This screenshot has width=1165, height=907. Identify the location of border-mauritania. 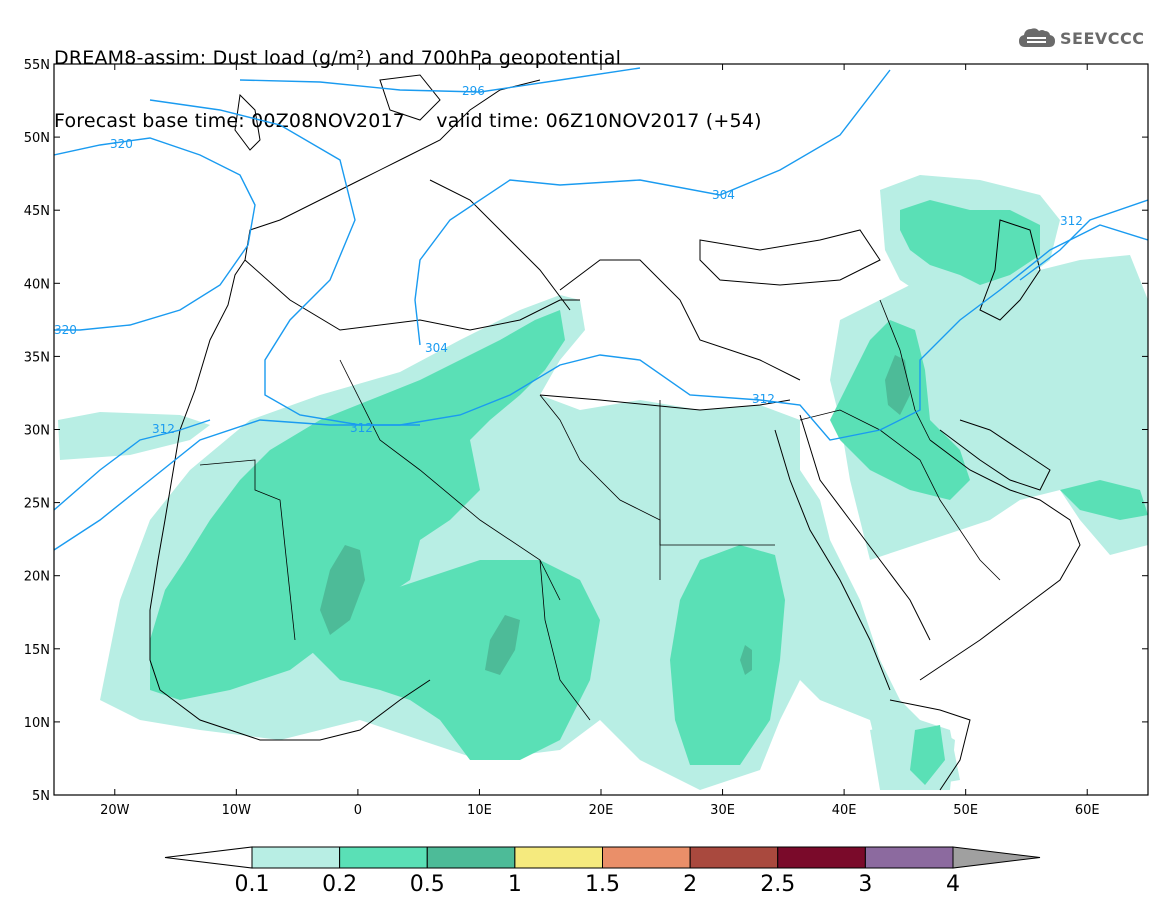
(247, 550).